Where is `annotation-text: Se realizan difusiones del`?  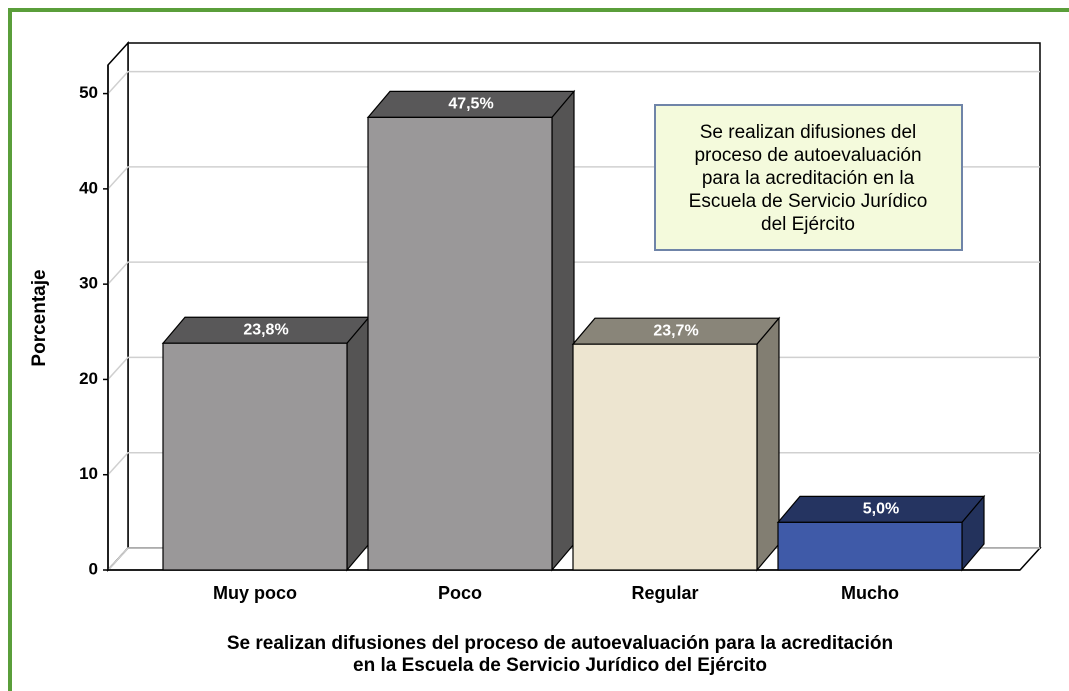 annotation-text: Se realizan difusiones del is located at coordinates (808, 132).